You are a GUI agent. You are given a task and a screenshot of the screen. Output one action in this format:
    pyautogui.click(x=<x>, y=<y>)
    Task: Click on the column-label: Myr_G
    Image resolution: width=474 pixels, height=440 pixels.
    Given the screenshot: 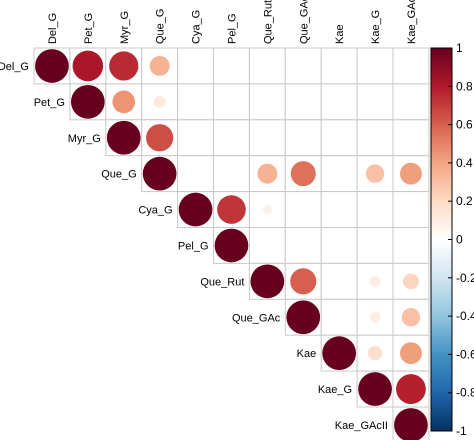 What is the action you would take?
    pyautogui.click(x=125, y=27)
    